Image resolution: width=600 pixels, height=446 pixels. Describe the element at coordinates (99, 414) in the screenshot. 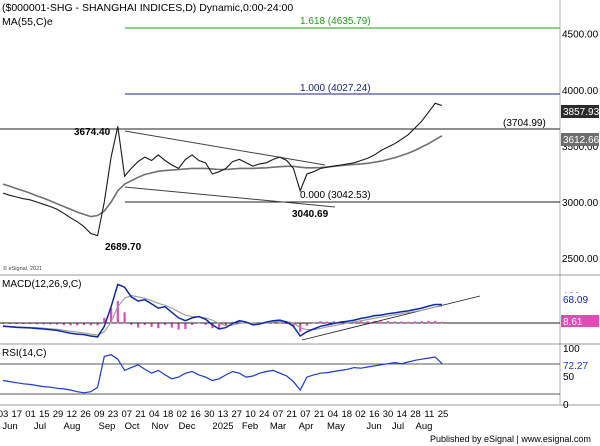

I see `x-day-label: 09` at that location.